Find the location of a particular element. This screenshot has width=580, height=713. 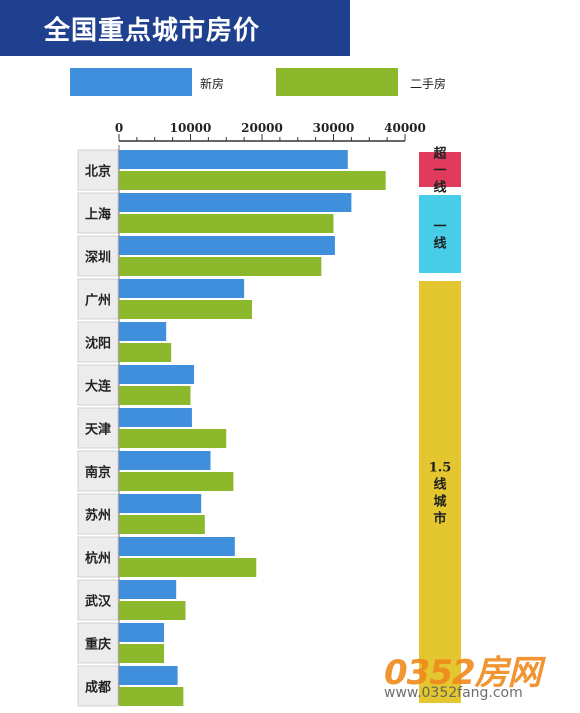

legend-swatch-resale is located at coordinates (337, 82).